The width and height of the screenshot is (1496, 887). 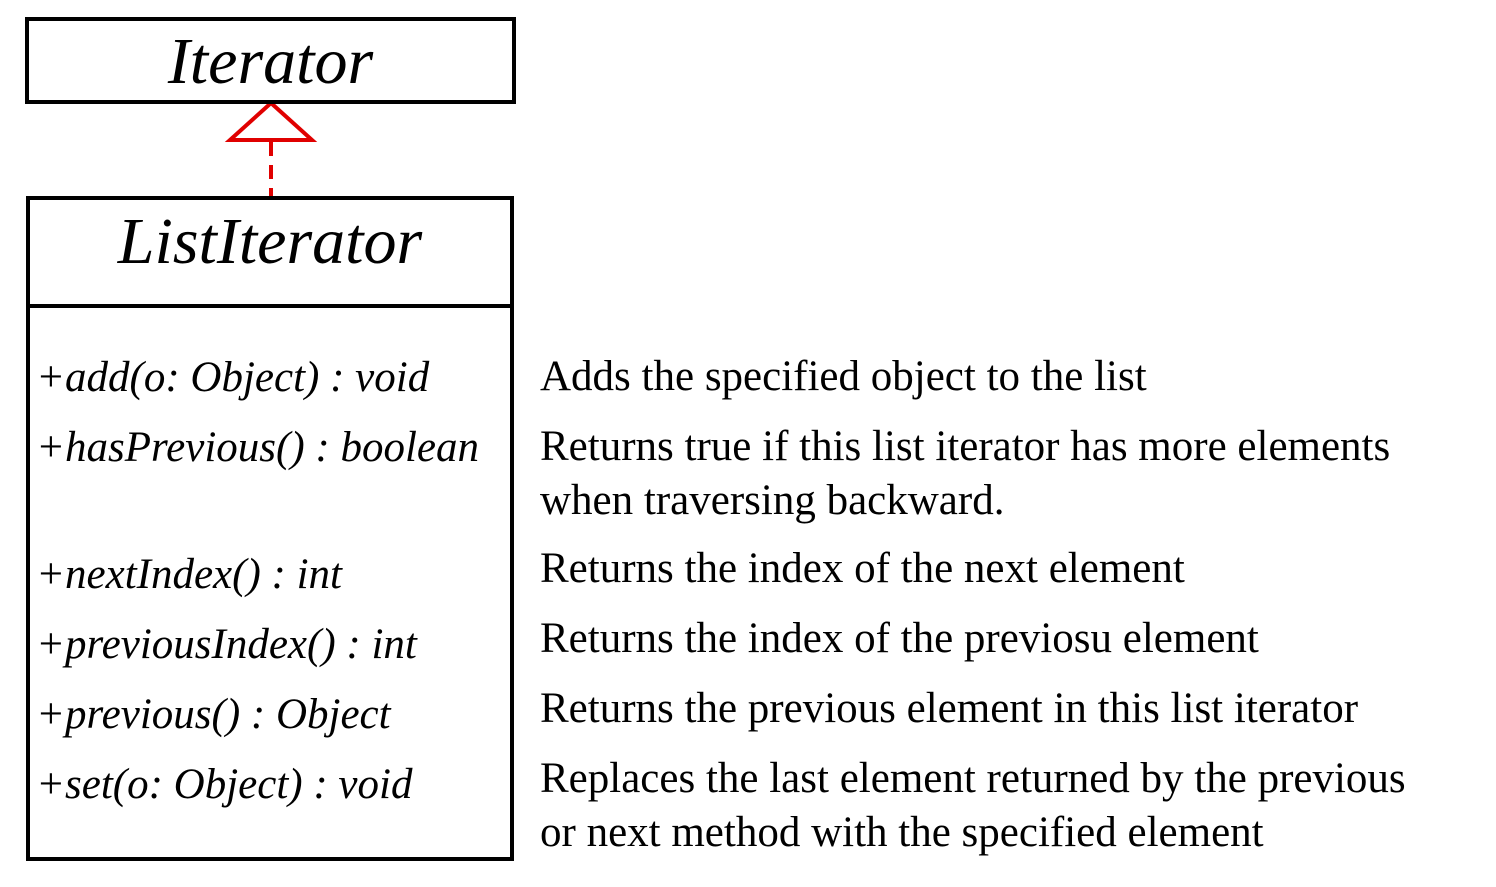 What do you see at coordinates (270, 306) in the screenshot?
I see `class-name-divider` at bounding box center [270, 306].